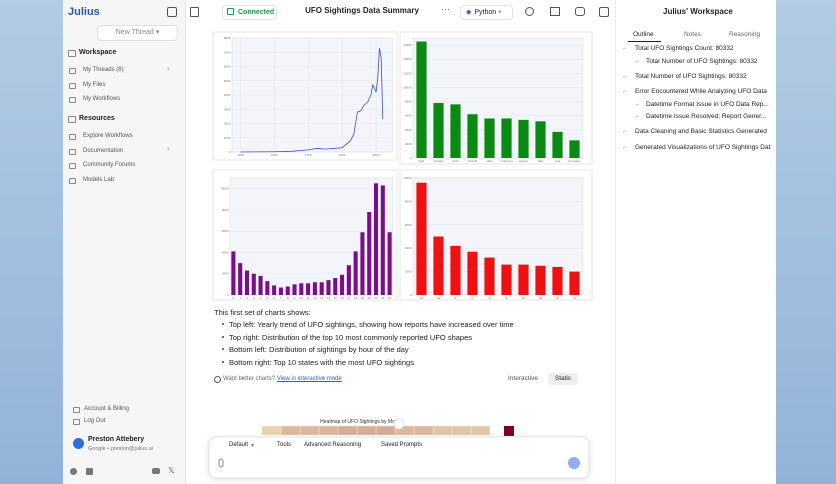  Describe the element at coordinates (102, 99) in the screenshot. I see `nav-item: My Workflows` at that location.